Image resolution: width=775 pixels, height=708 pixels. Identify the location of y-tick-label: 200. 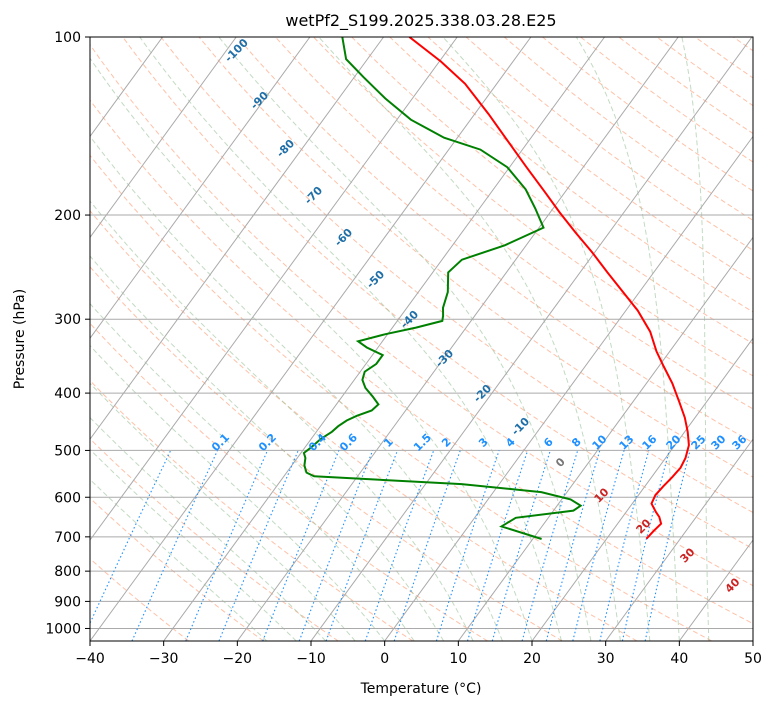
(67, 216).